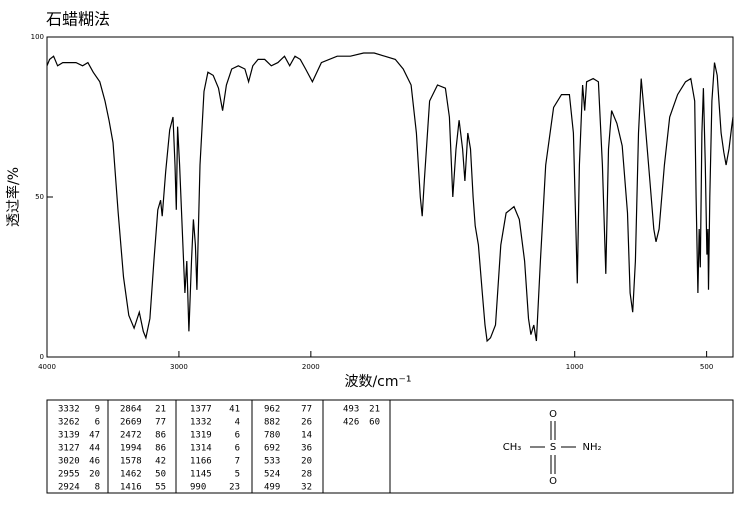 This screenshot has height=510, width=737. I want to click on table-cell: 4, so click(237, 423).